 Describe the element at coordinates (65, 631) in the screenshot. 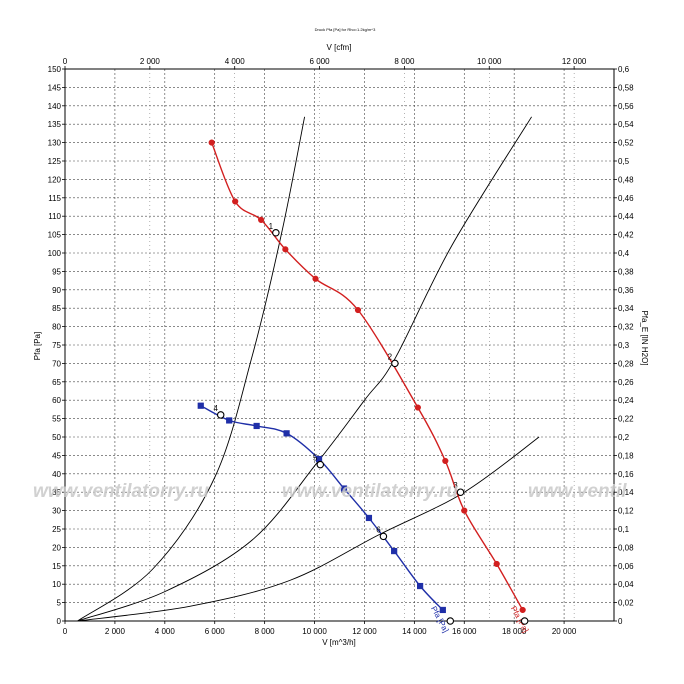

I see `x-tick-label: 0` at that location.